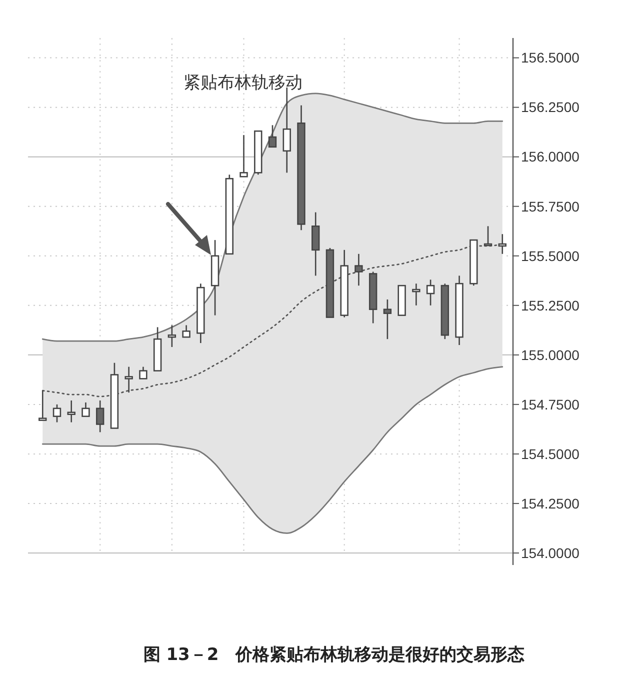 The image size is (628, 681). I want to click on text: 图 13－2 价格紧贴布林轨移动是很好的交易形态, so click(334, 655).